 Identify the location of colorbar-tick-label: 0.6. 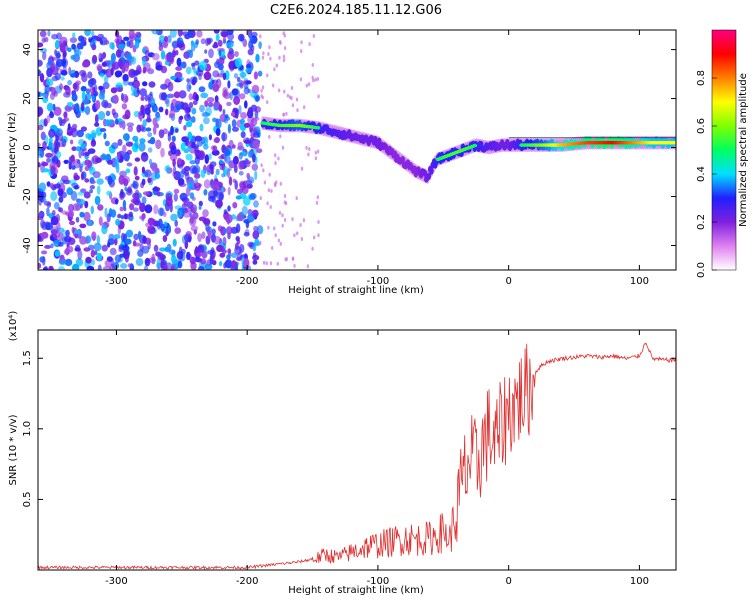
(701, 126).